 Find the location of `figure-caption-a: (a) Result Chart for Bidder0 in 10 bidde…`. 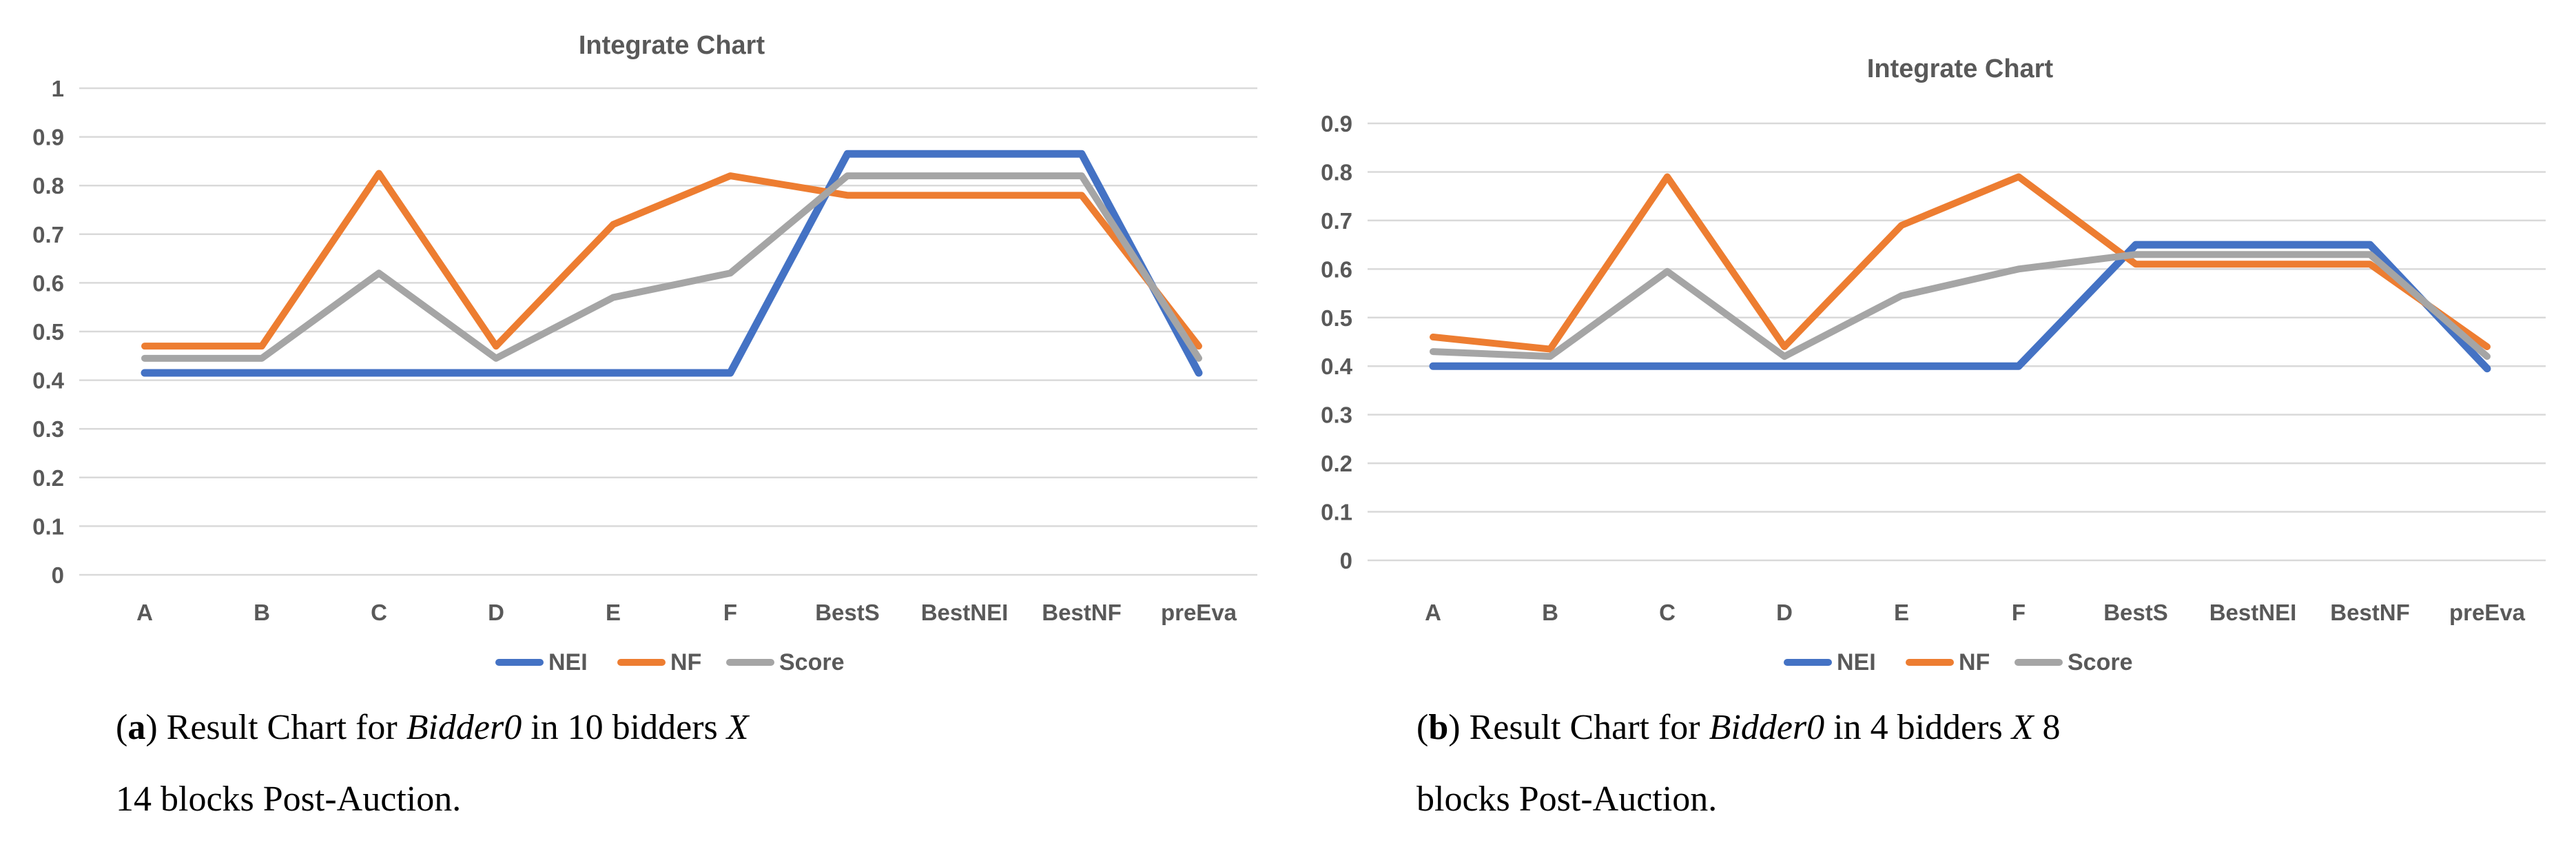

figure-caption-a: (a) Result Chart for Bidder0 in 10 bidde… is located at coordinates (577, 764).